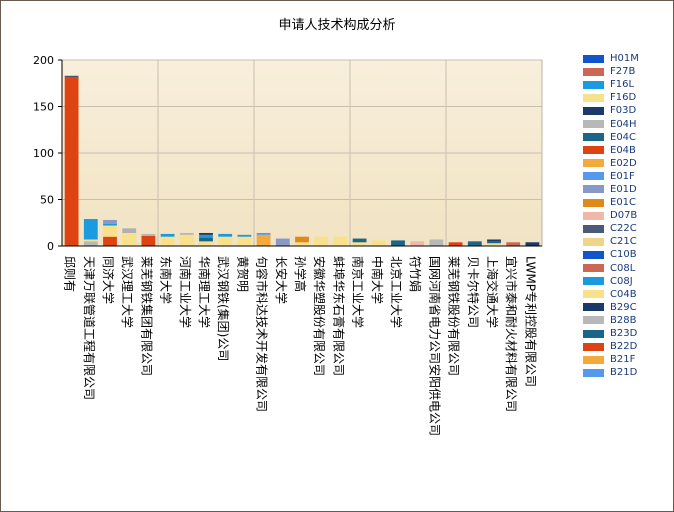  What do you see at coordinates (611, 202) in the screenshot?
I see `legend-item: E01C` at bounding box center [611, 202].